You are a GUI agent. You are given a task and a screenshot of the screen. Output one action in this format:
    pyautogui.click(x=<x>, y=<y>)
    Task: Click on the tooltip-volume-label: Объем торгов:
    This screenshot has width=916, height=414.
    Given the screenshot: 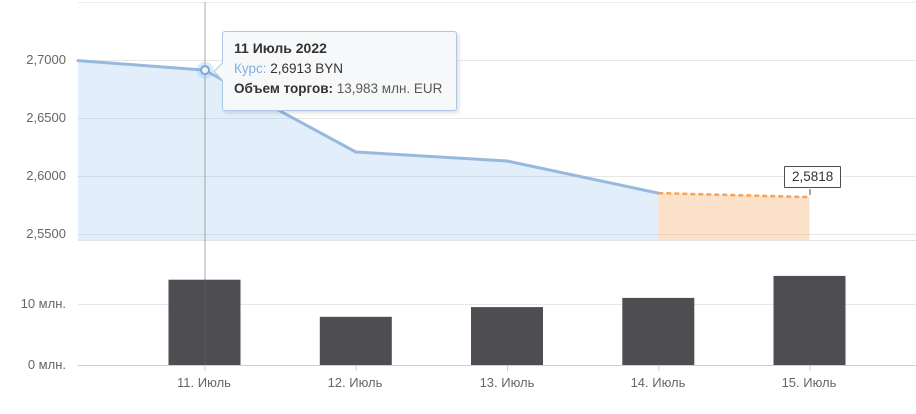 What is the action you would take?
    pyautogui.click(x=283, y=88)
    